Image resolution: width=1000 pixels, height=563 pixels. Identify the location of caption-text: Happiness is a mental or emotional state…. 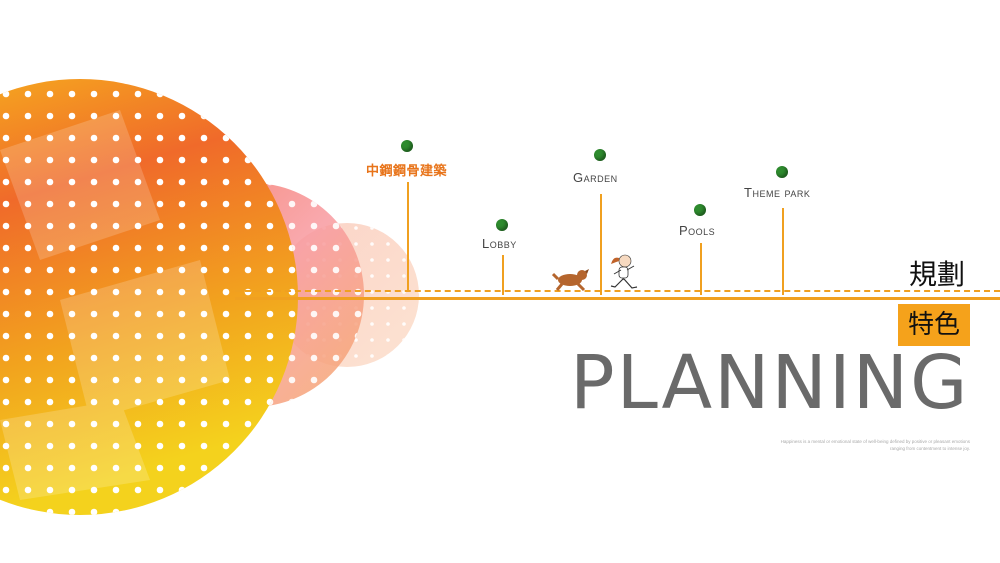
(875, 445).